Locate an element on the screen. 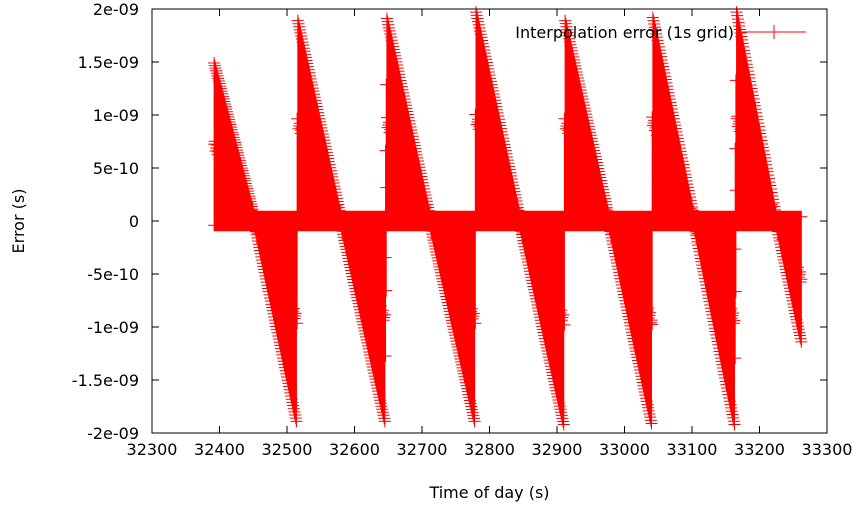 Image resolution: width=864 pixels, height=509 pixels. x-tick-label: 32900 is located at coordinates (557, 449).